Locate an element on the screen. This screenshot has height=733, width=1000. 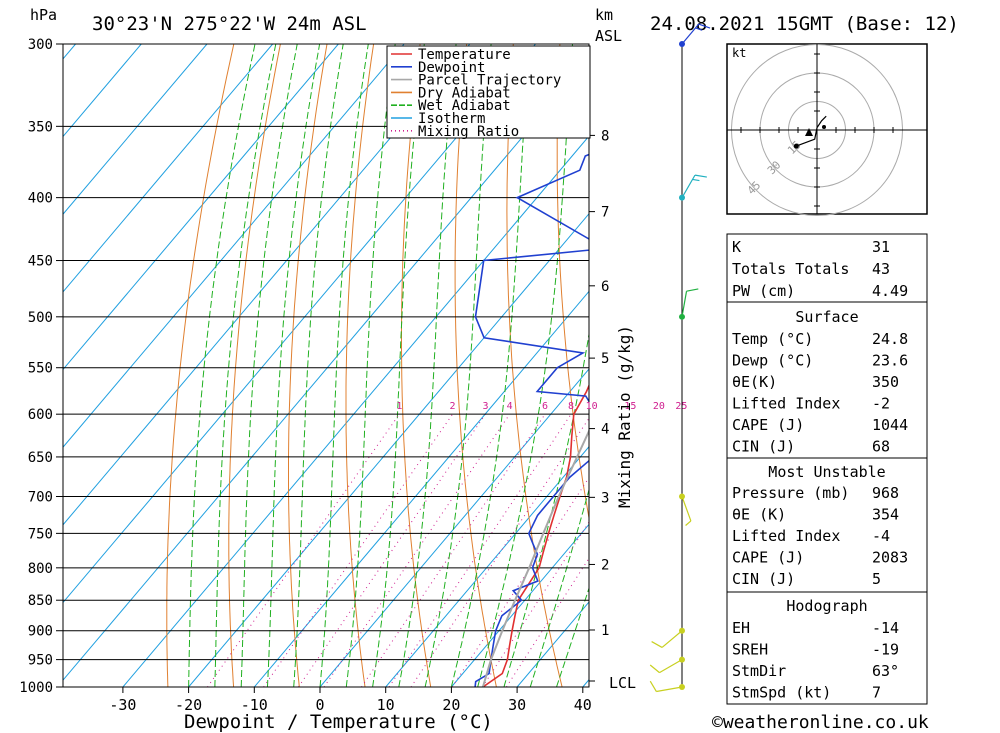
stat-label: K is located at coordinates (736, 247).